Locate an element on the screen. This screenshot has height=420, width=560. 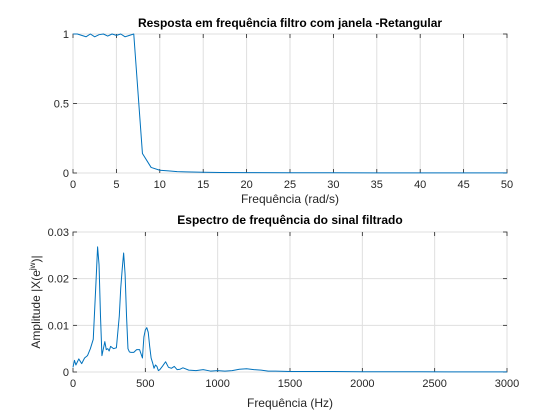
x-tick-label: 45 is located at coordinates (463, 185).